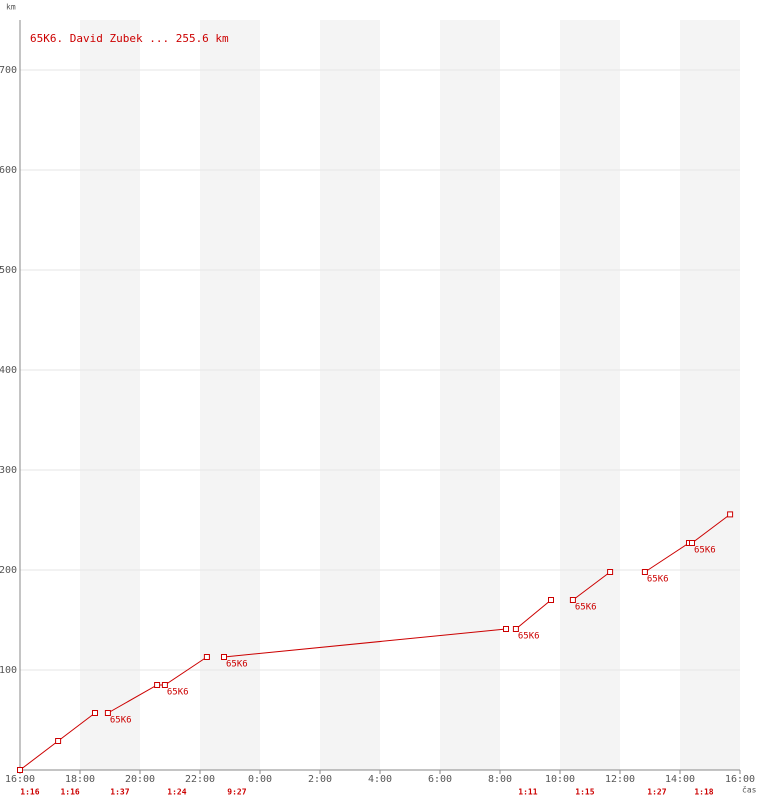 The height and width of the screenshot is (800, 760). Describe the element at coordinates (176, 792) in the screenshot. I see `duration-label: 1:24` at that location.